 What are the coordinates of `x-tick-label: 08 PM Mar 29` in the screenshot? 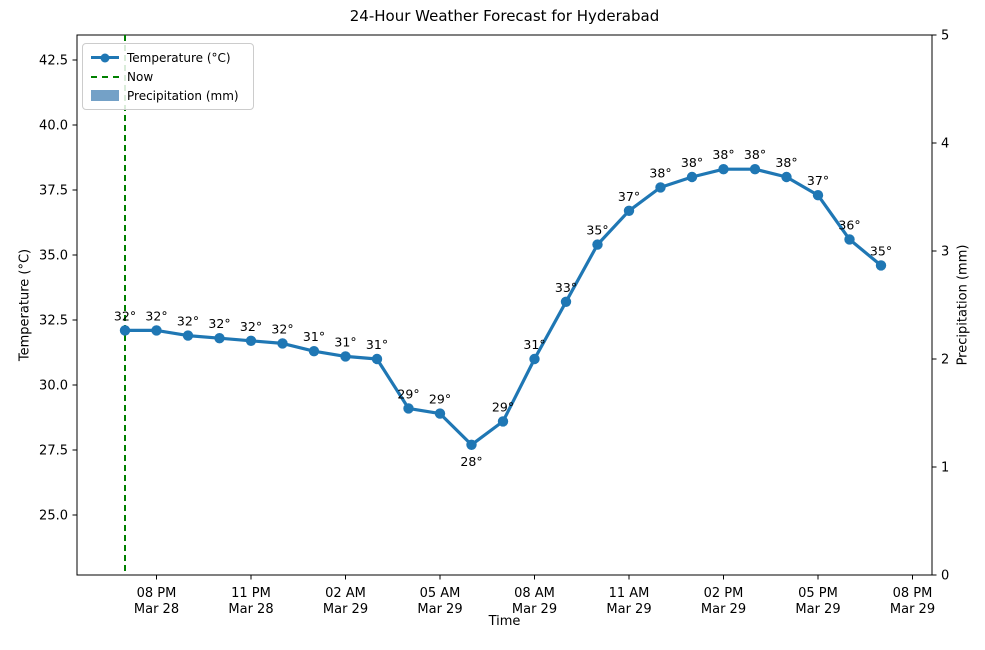 It's located at (912, 601).